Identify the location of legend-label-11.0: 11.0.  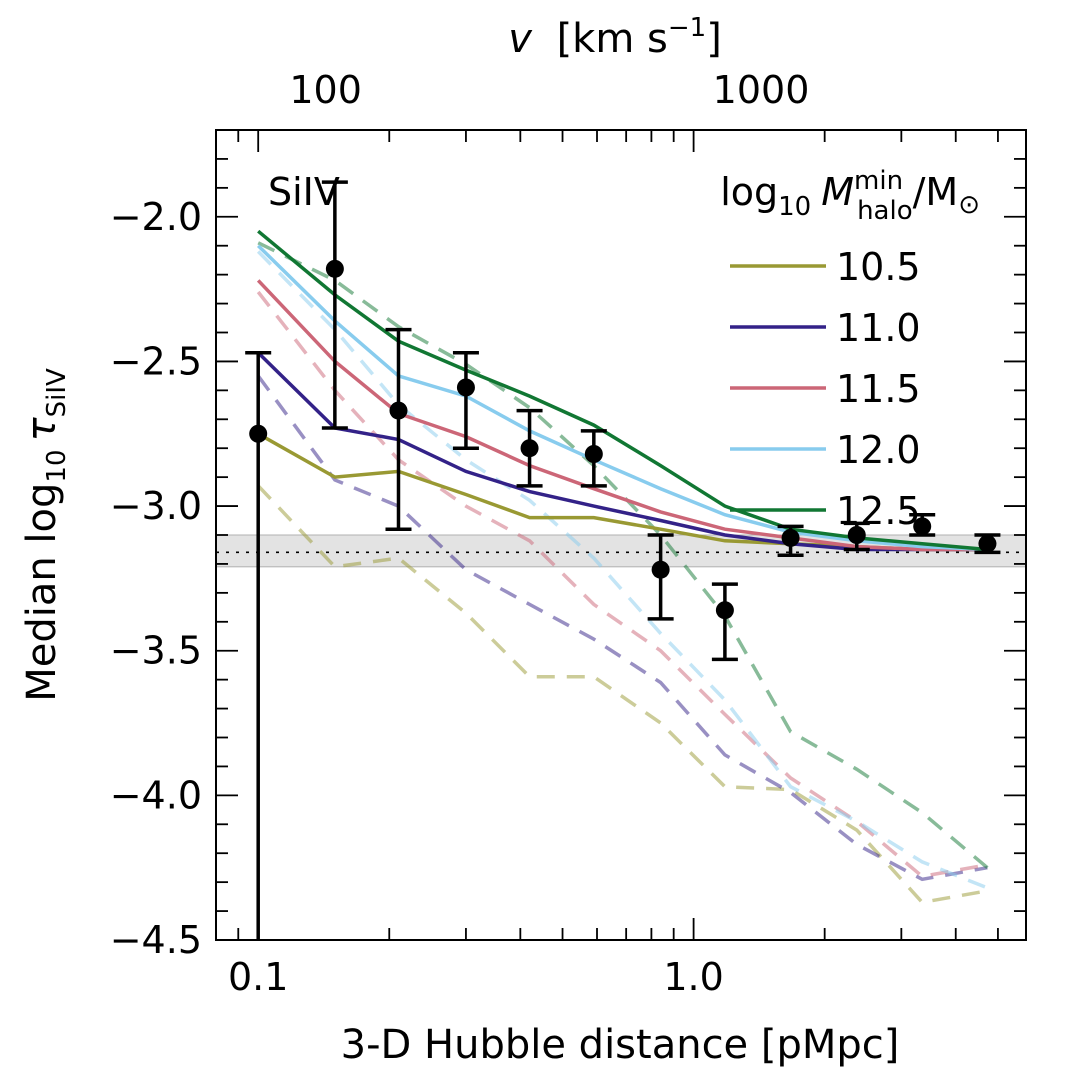
(878, 328).